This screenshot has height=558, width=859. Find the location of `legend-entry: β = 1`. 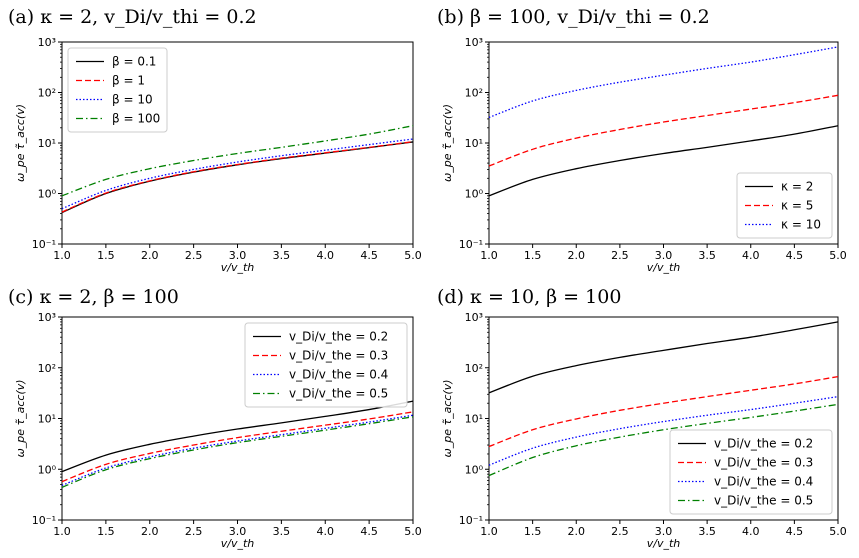

legend-entry: β = 1 is located at coordinates (128, 81).